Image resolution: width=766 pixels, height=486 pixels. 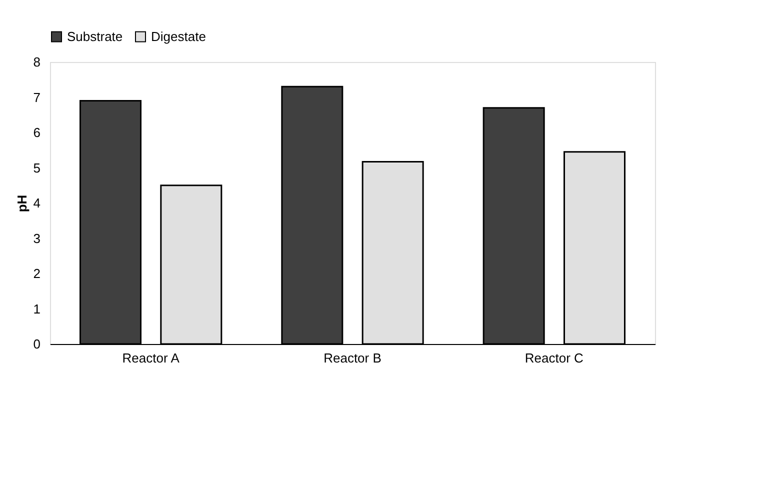 What do you see at coordinates (36, 238) in the screenshot?
I see `y-tick-label: 3` at bounding box center [36, 238].